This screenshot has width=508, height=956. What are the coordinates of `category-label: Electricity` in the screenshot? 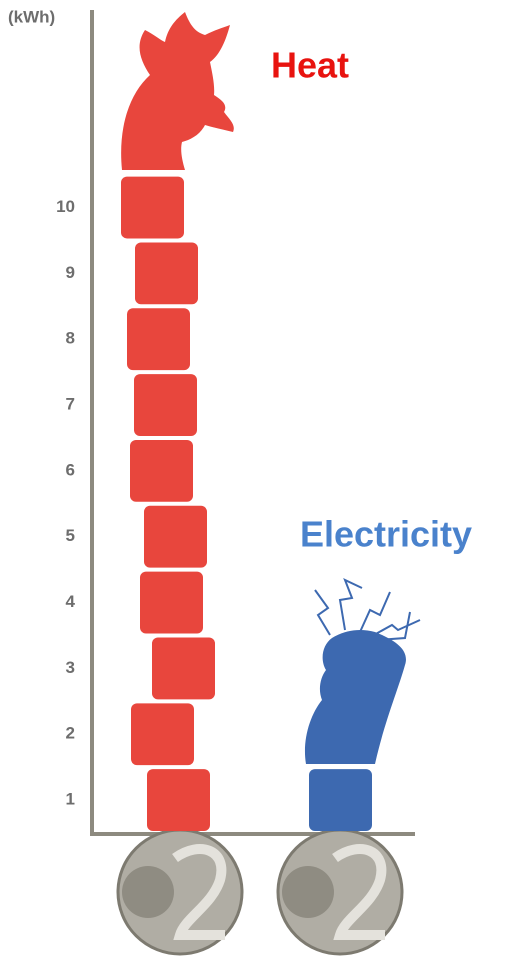 It's located at (386, 534).